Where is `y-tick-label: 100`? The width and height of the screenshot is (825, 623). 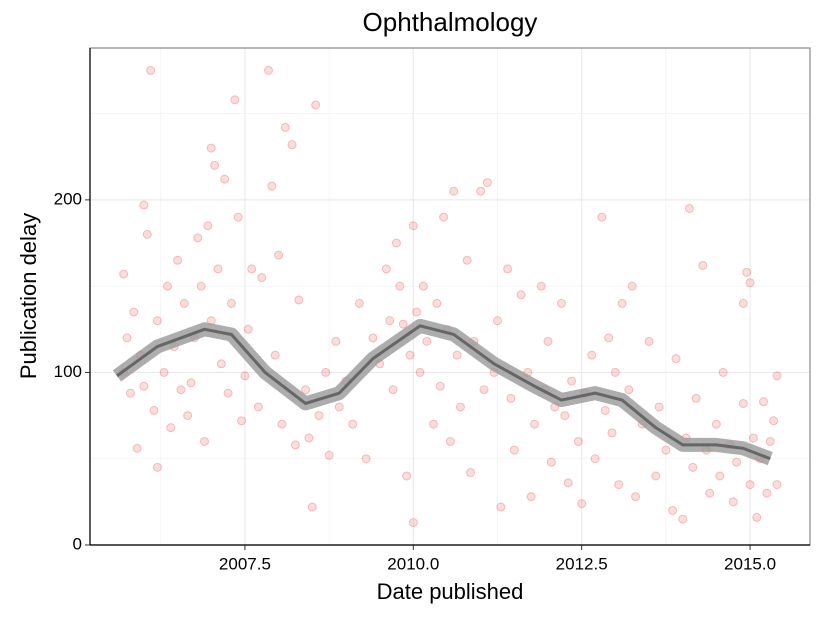 y-tick-label: 100 is located at coordinates (68, 371).